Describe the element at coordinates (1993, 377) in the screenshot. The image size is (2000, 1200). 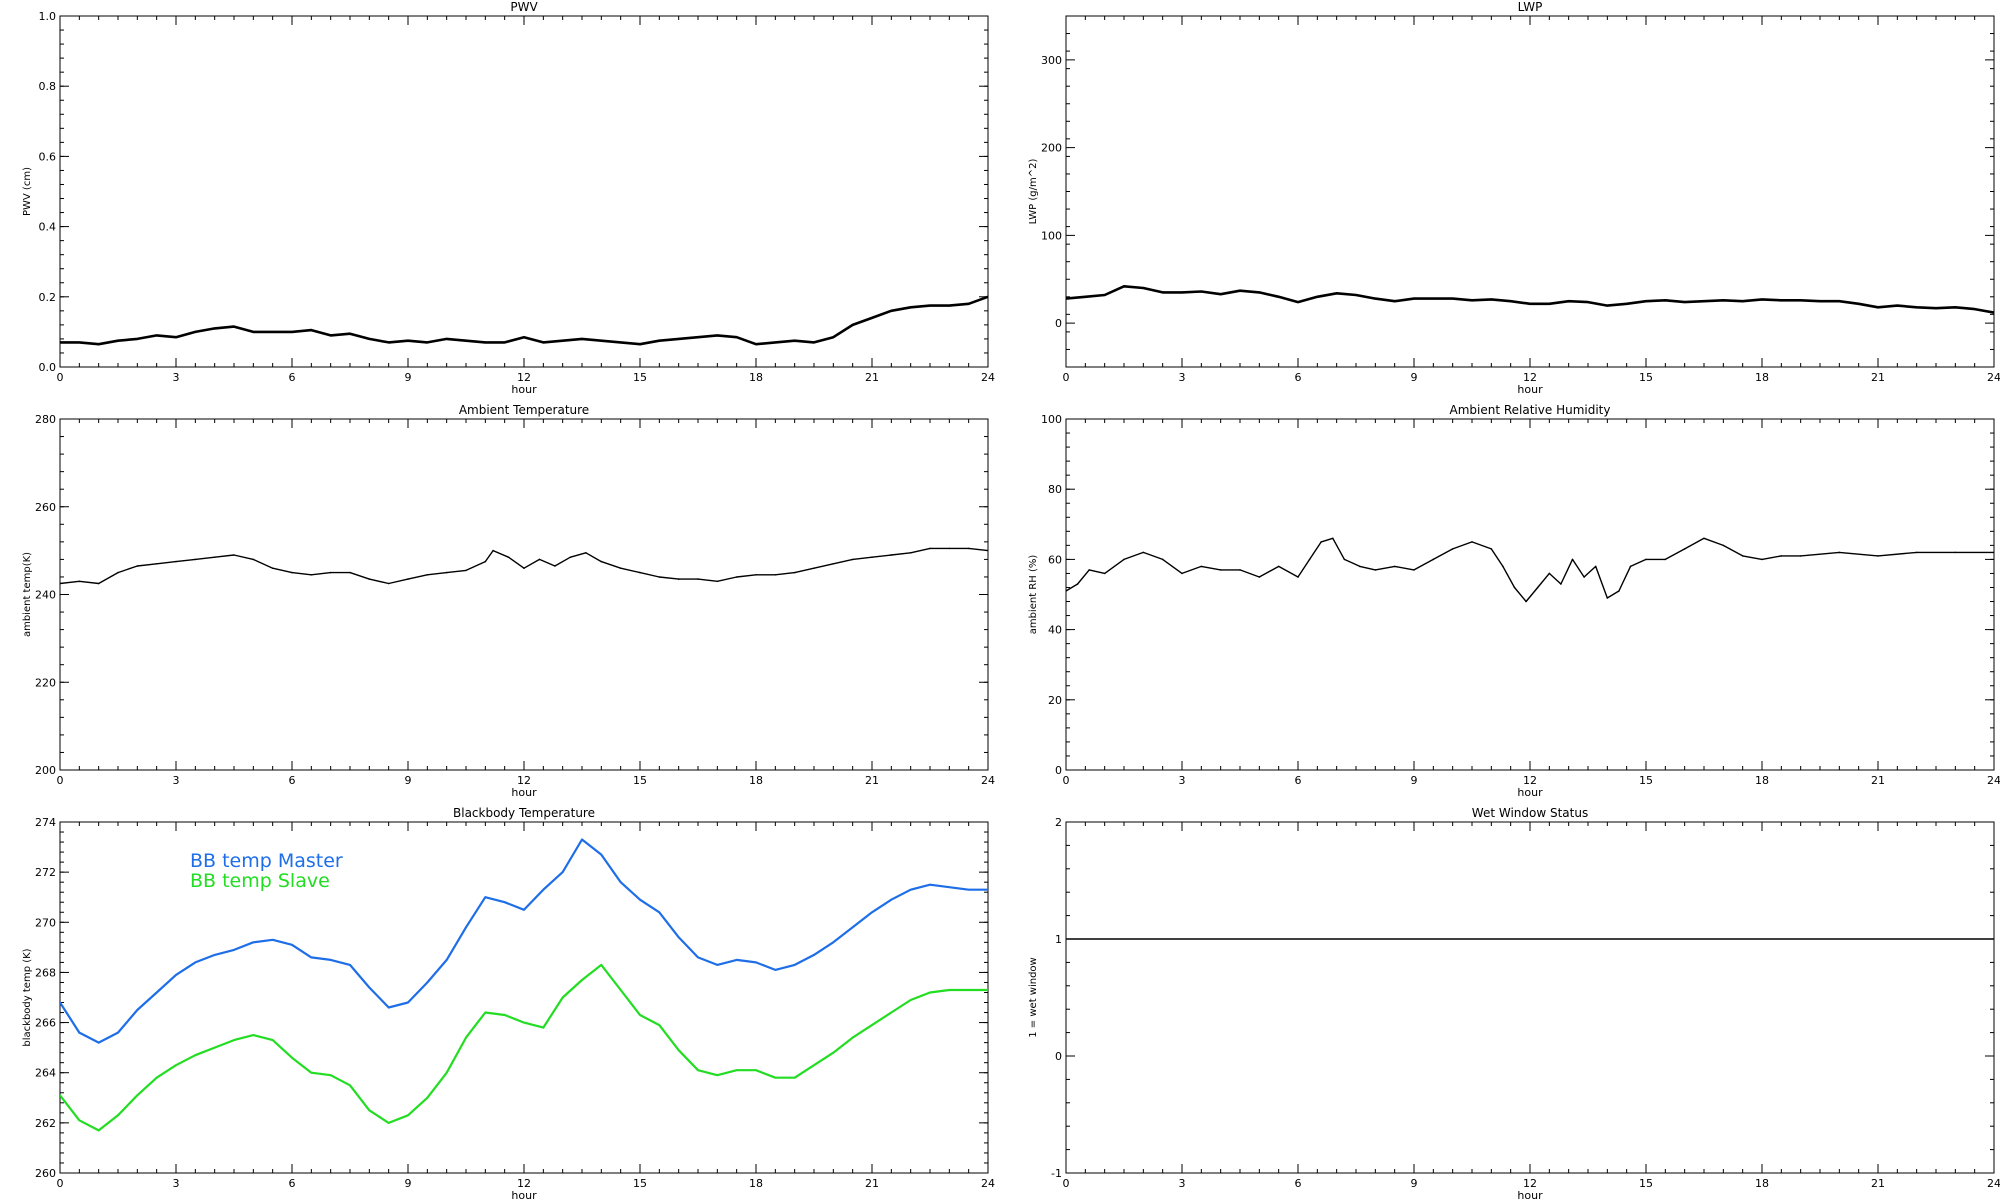
I see `x-tick-label: 24` at that location.